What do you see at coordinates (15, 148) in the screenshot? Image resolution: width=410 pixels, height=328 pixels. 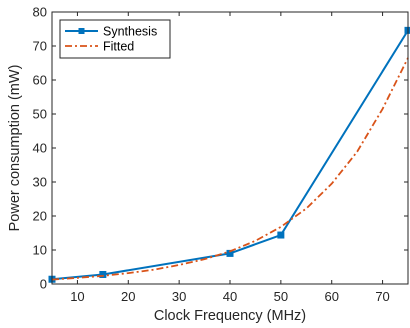 I see `y-axis-label: Power consumption (mW)` at bounding box center [15, 148].